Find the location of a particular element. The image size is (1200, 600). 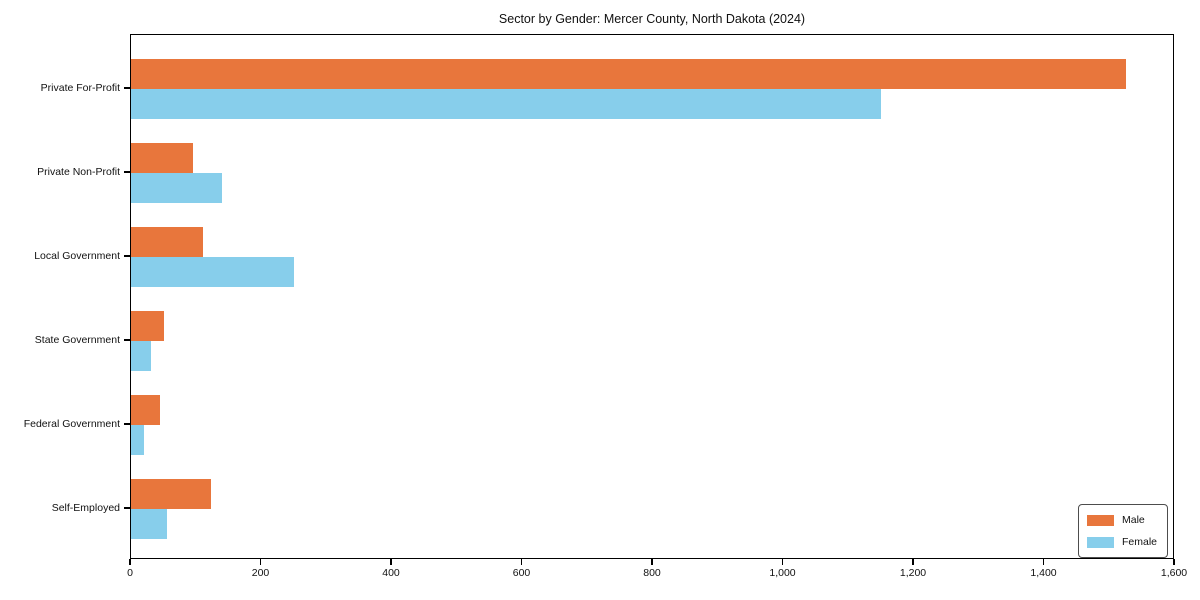

bar-male-federal-government is located at coordinates (146, 410).